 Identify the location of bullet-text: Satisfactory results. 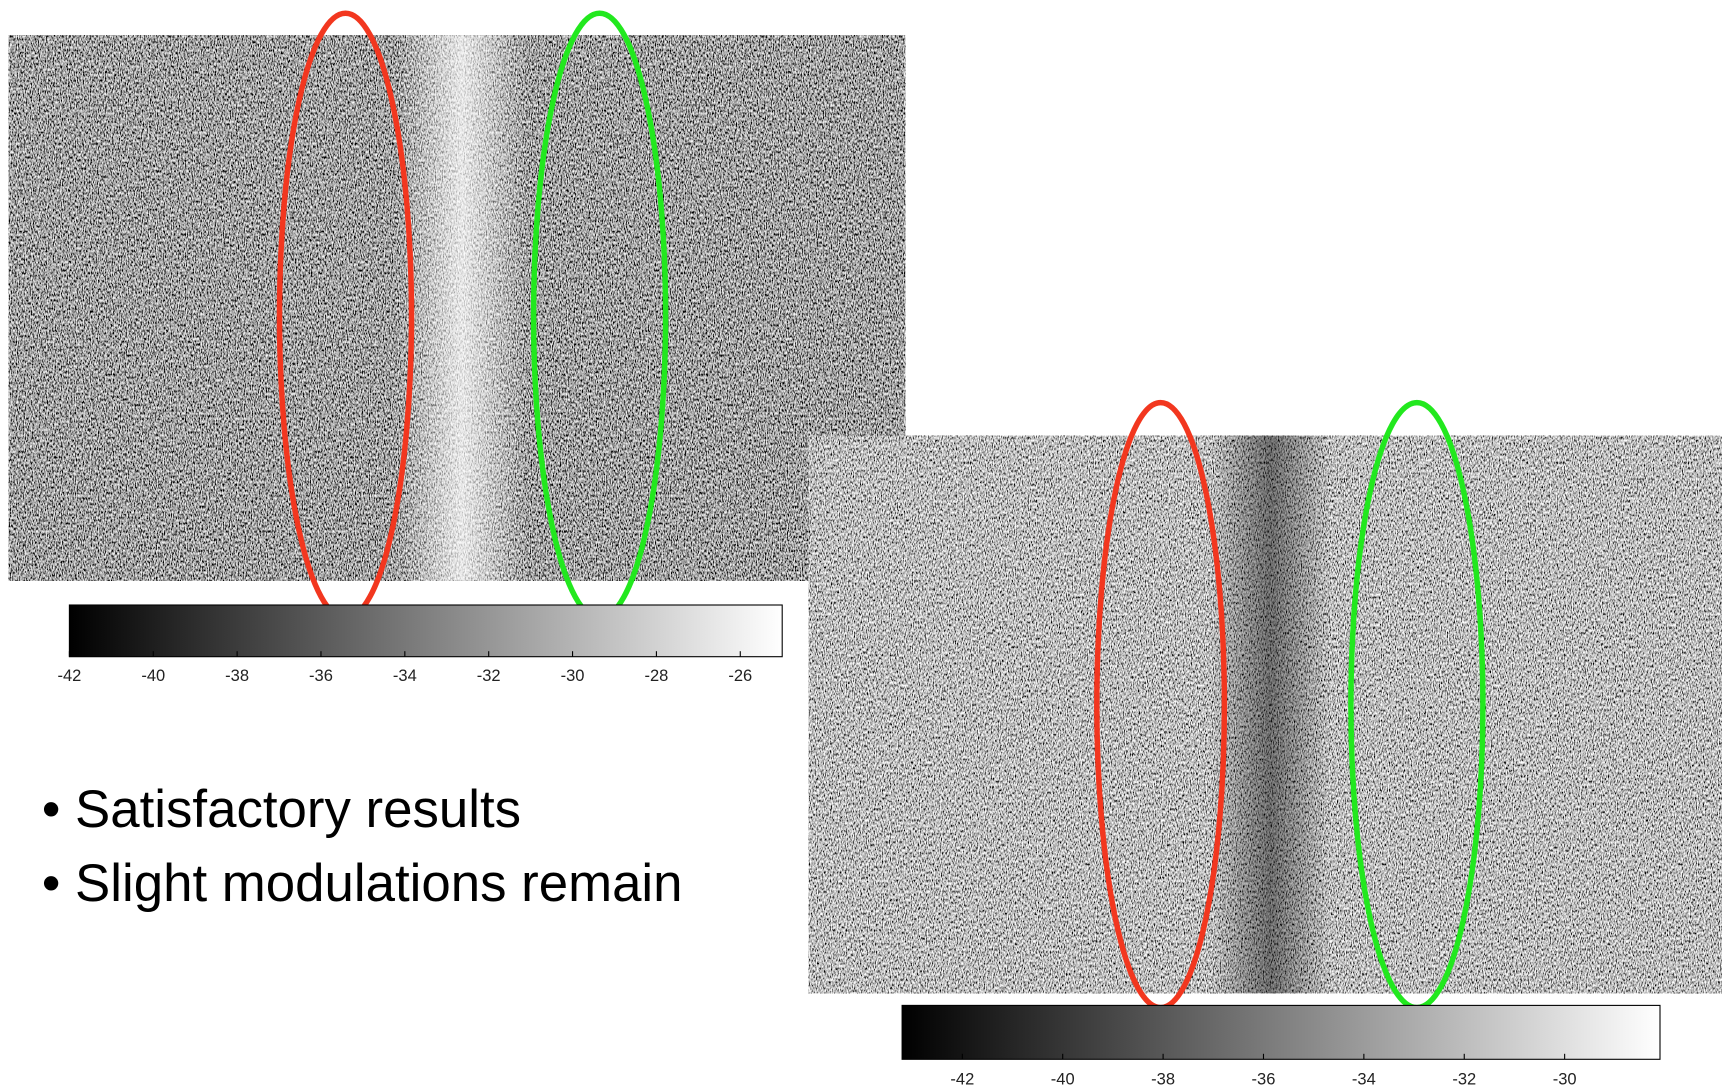
(298, 809).